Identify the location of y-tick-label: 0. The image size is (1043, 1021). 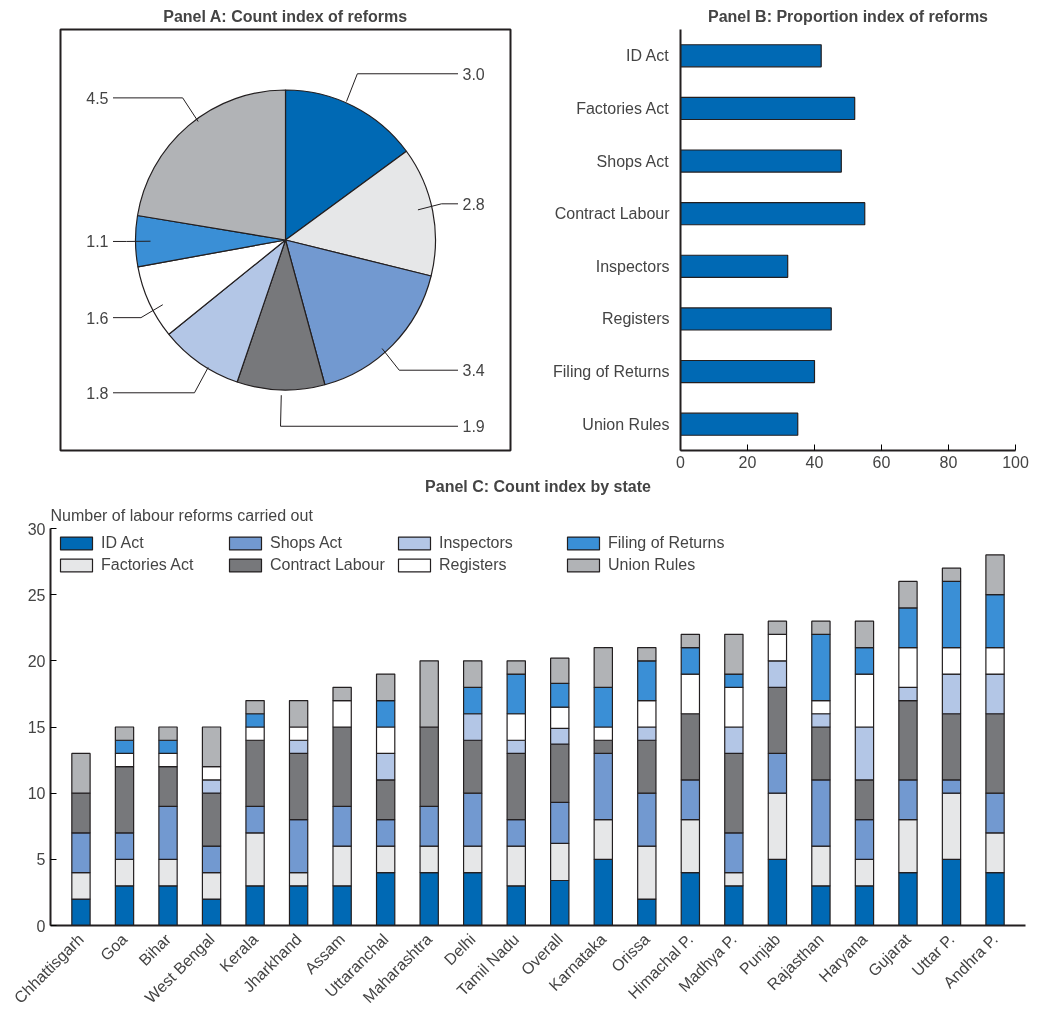
(41, 926).